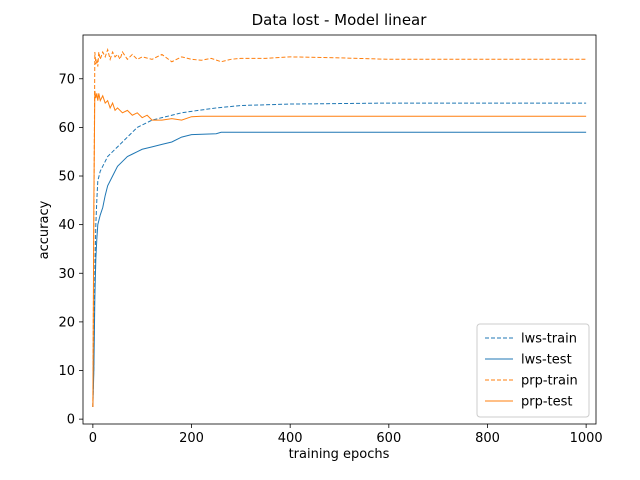 The image size is (640, 480). Describe the element at coordinates (66, 177) in the screenshot. I see `y-tick-label: 50` at that location.